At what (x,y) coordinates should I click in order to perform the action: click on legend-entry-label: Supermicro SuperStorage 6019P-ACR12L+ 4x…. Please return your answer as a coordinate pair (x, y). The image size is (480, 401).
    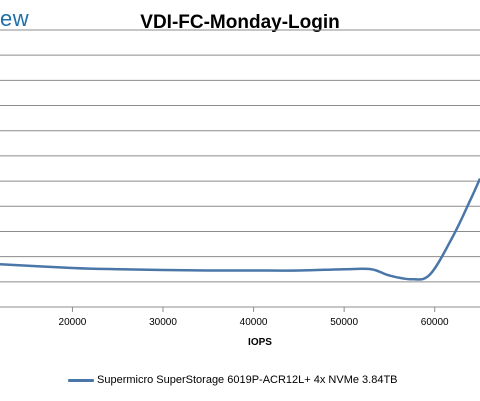
    Looking at the image, I should click on (247, 380).